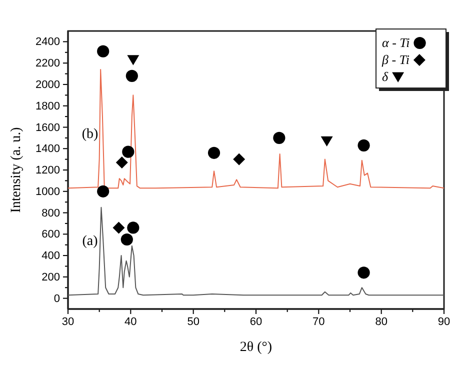 This screenshot has height=365, width=474. I want to click on x-tick-label: 90, so click(444, 322).